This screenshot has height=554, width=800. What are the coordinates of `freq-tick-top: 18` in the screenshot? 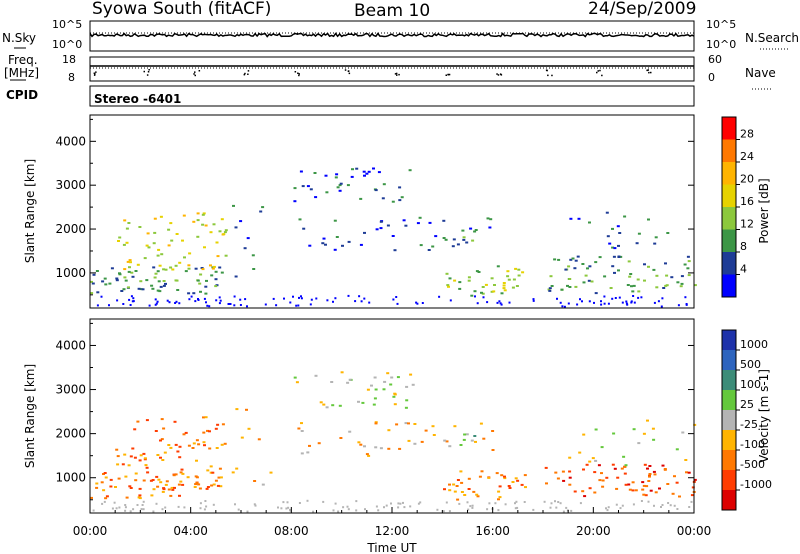 It's located at (69, 59).